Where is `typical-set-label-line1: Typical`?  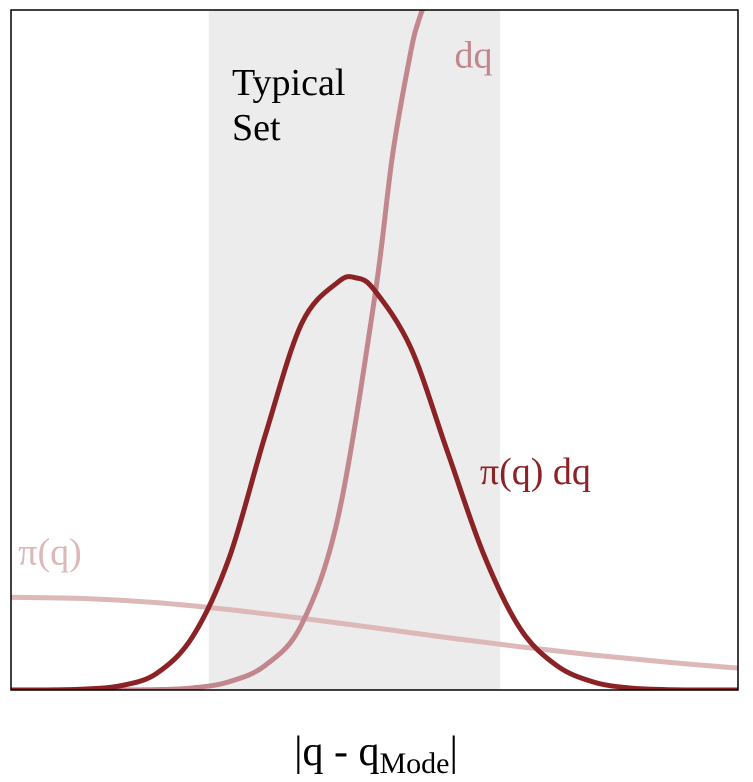 typical-set-label-line1: Typical is located at coordinates (288, 83).